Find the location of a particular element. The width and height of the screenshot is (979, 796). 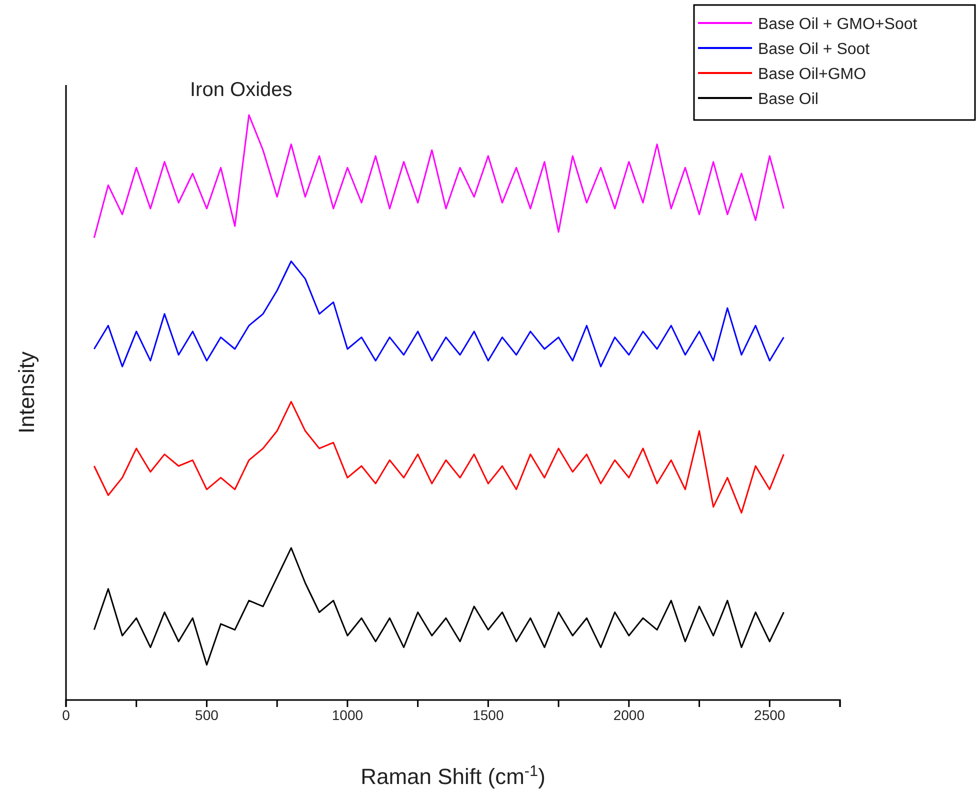

text: Iron Oxides is located at coordinates (241, 90).